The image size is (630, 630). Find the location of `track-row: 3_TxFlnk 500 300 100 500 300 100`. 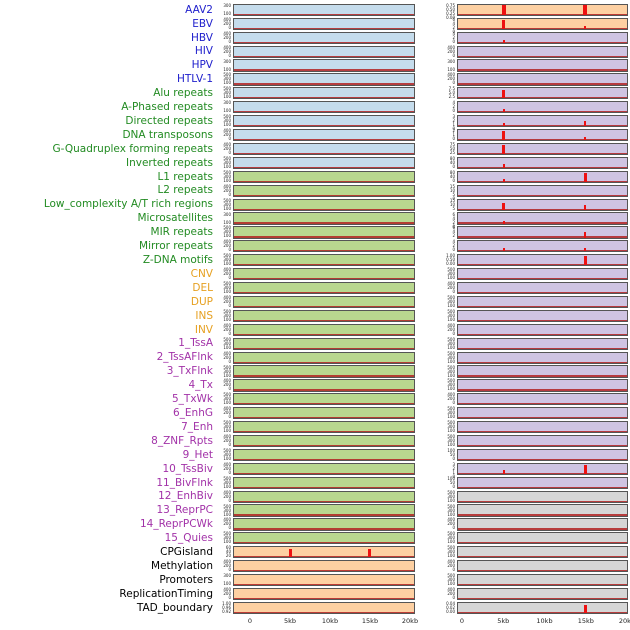

track-row: 3_TxFlnk 500 300 100 500 300 100 is located at coordinates (315, 372).